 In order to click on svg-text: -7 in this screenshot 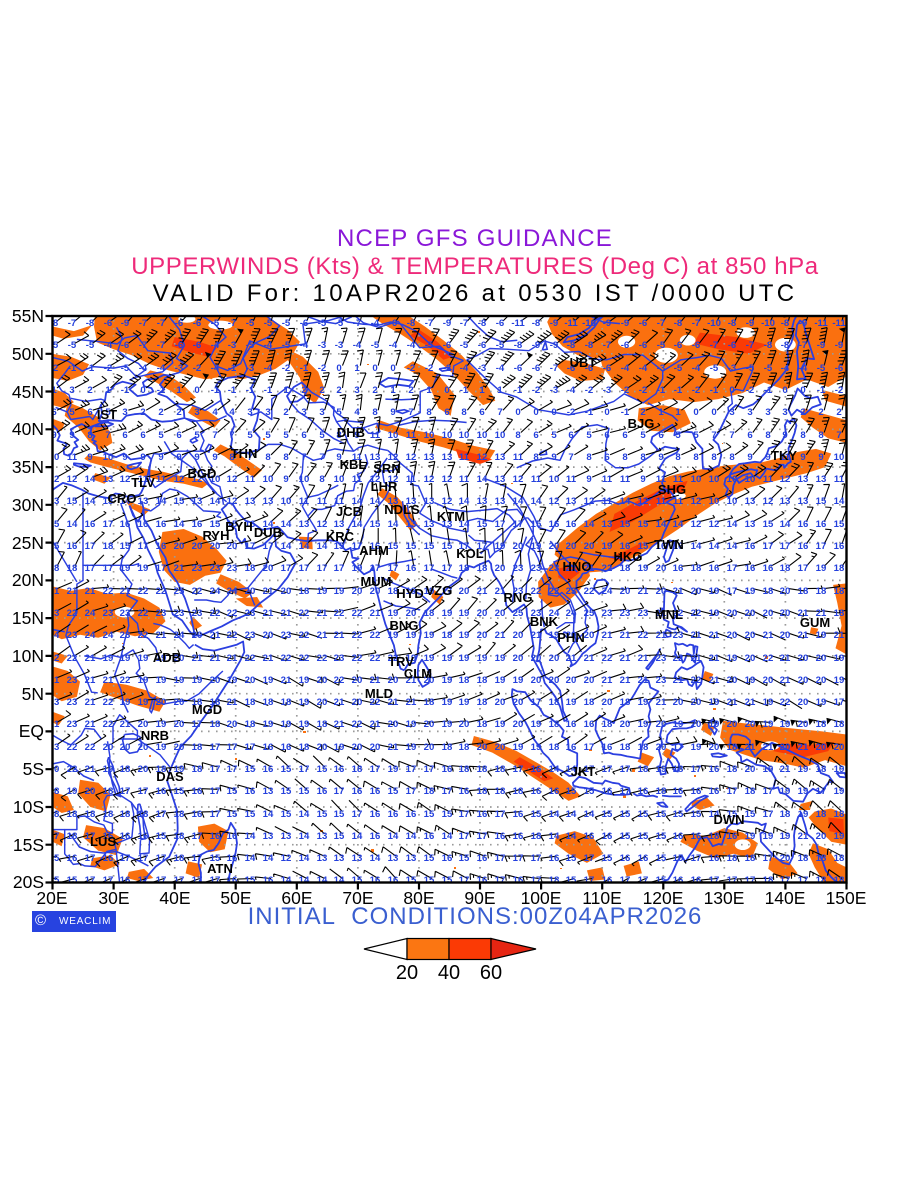, I will do `click(161, 345)`.